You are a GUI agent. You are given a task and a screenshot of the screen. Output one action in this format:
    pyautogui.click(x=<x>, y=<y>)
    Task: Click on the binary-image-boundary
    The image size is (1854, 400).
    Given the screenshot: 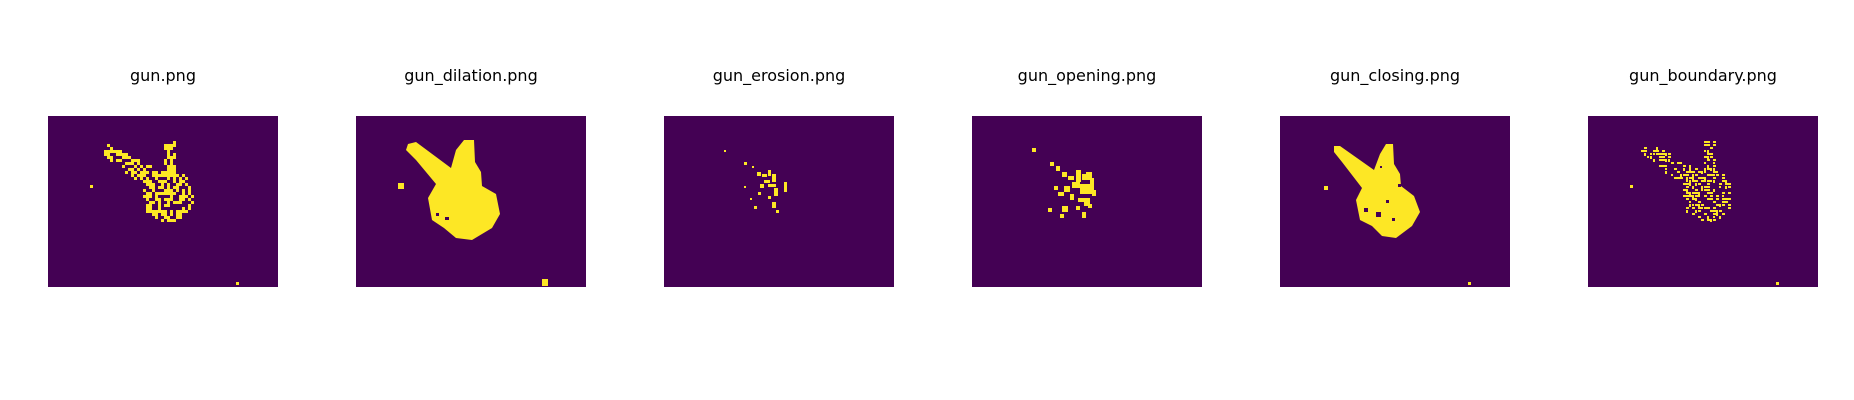 What is the action you would take?
    pyautogui.click(x=1703, y=201)
    